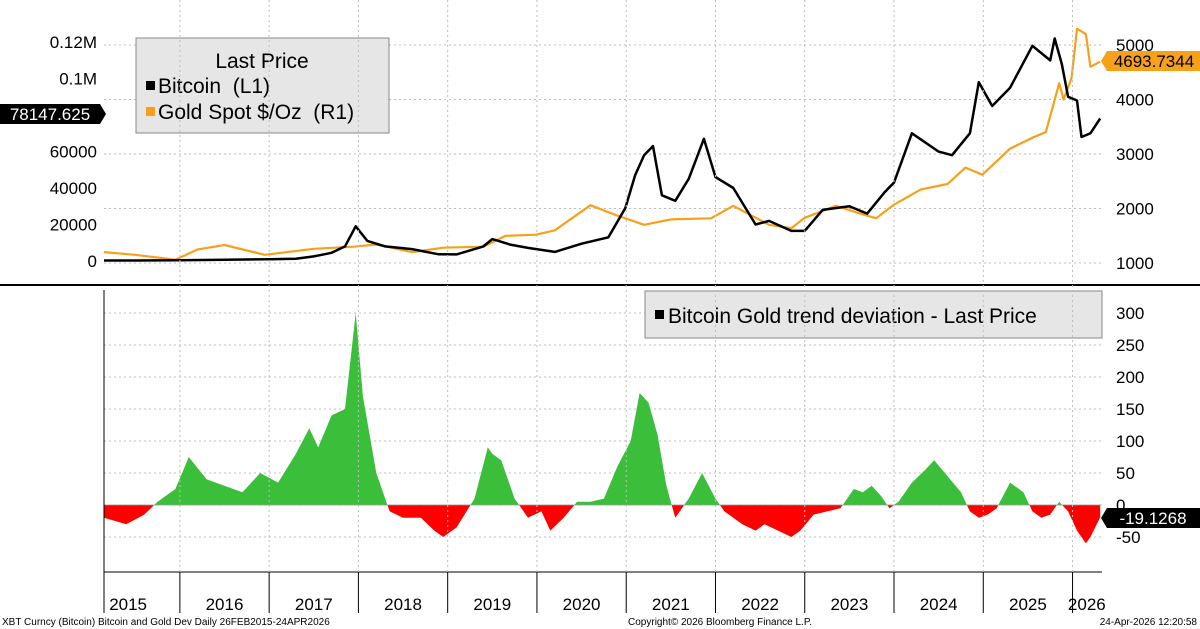  Describe the element at coordinates (225, 604) in the screenshot. I see `year-label: 2016` at that location.